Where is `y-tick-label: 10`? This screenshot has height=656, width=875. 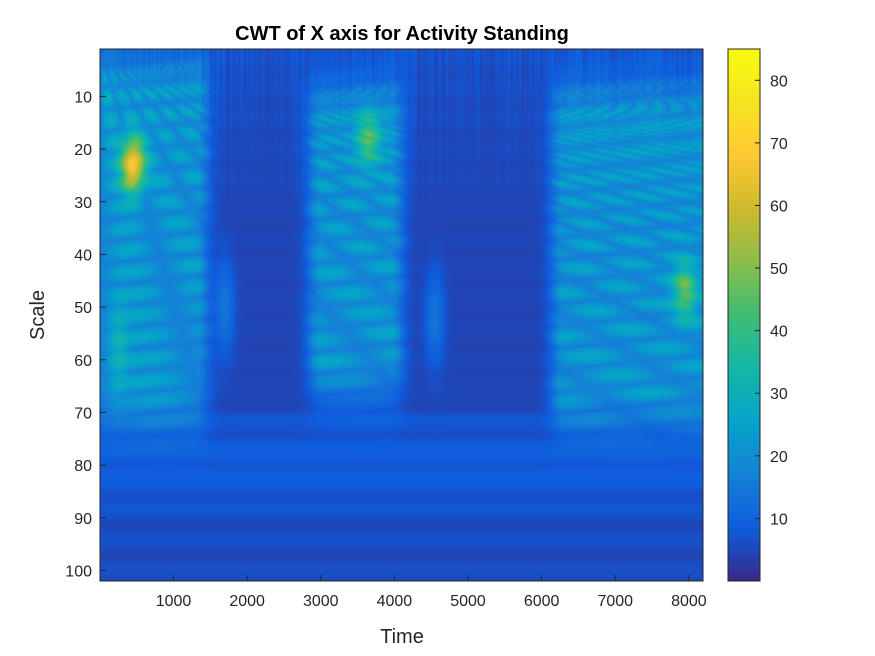 y-tick-label: 10 is located at coordinates (83, 97).